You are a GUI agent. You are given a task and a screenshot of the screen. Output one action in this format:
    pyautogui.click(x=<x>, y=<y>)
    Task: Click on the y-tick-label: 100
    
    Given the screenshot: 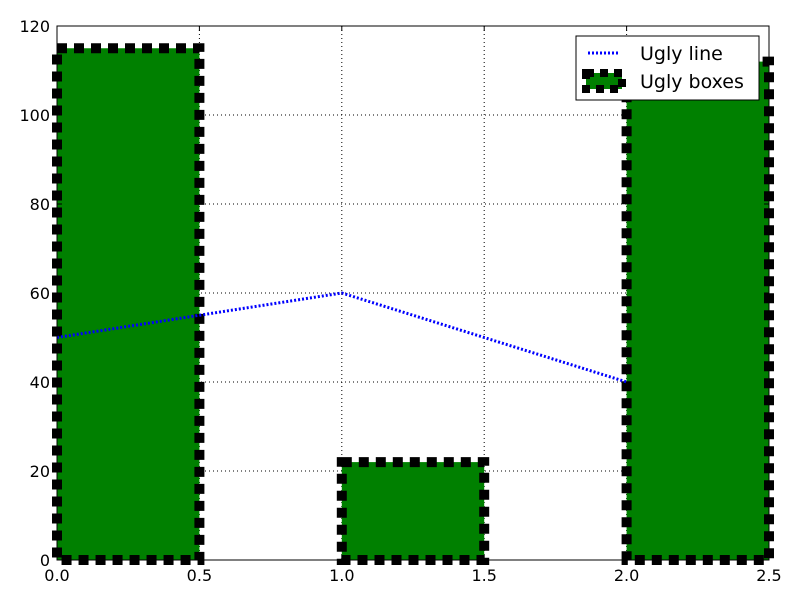 What is the action you would take?
    pyautogui.click(x=34, y=115)
    